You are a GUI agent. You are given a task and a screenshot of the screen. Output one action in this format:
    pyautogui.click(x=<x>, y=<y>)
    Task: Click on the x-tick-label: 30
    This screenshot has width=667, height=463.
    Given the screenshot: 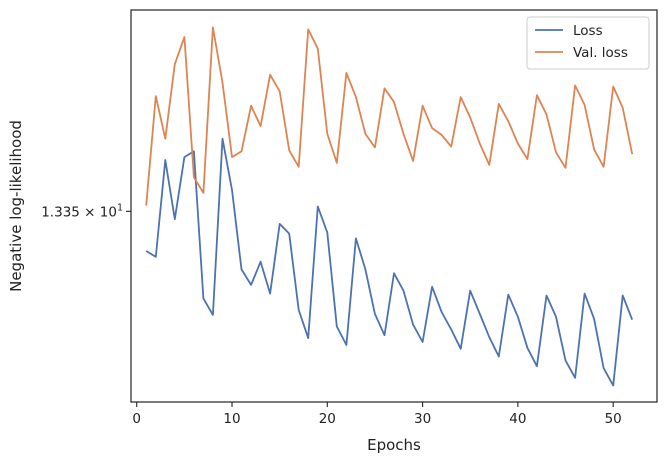 What is the action you would take?
    pyautogui.click(x=422, y=419)
    